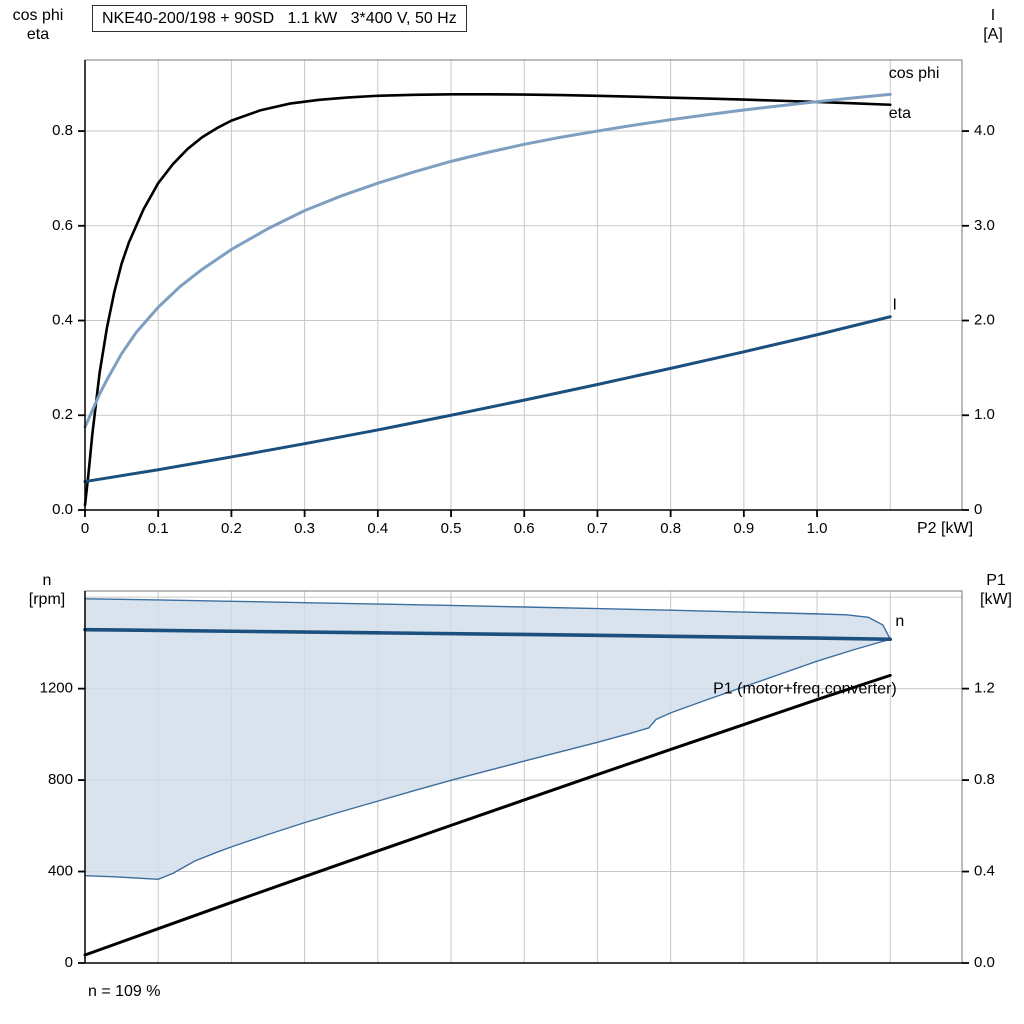  What do you see at coordinates (524, 528) in the screenshot?
I see `x-tick-label: 0.6` at bounding box center [524, 528].